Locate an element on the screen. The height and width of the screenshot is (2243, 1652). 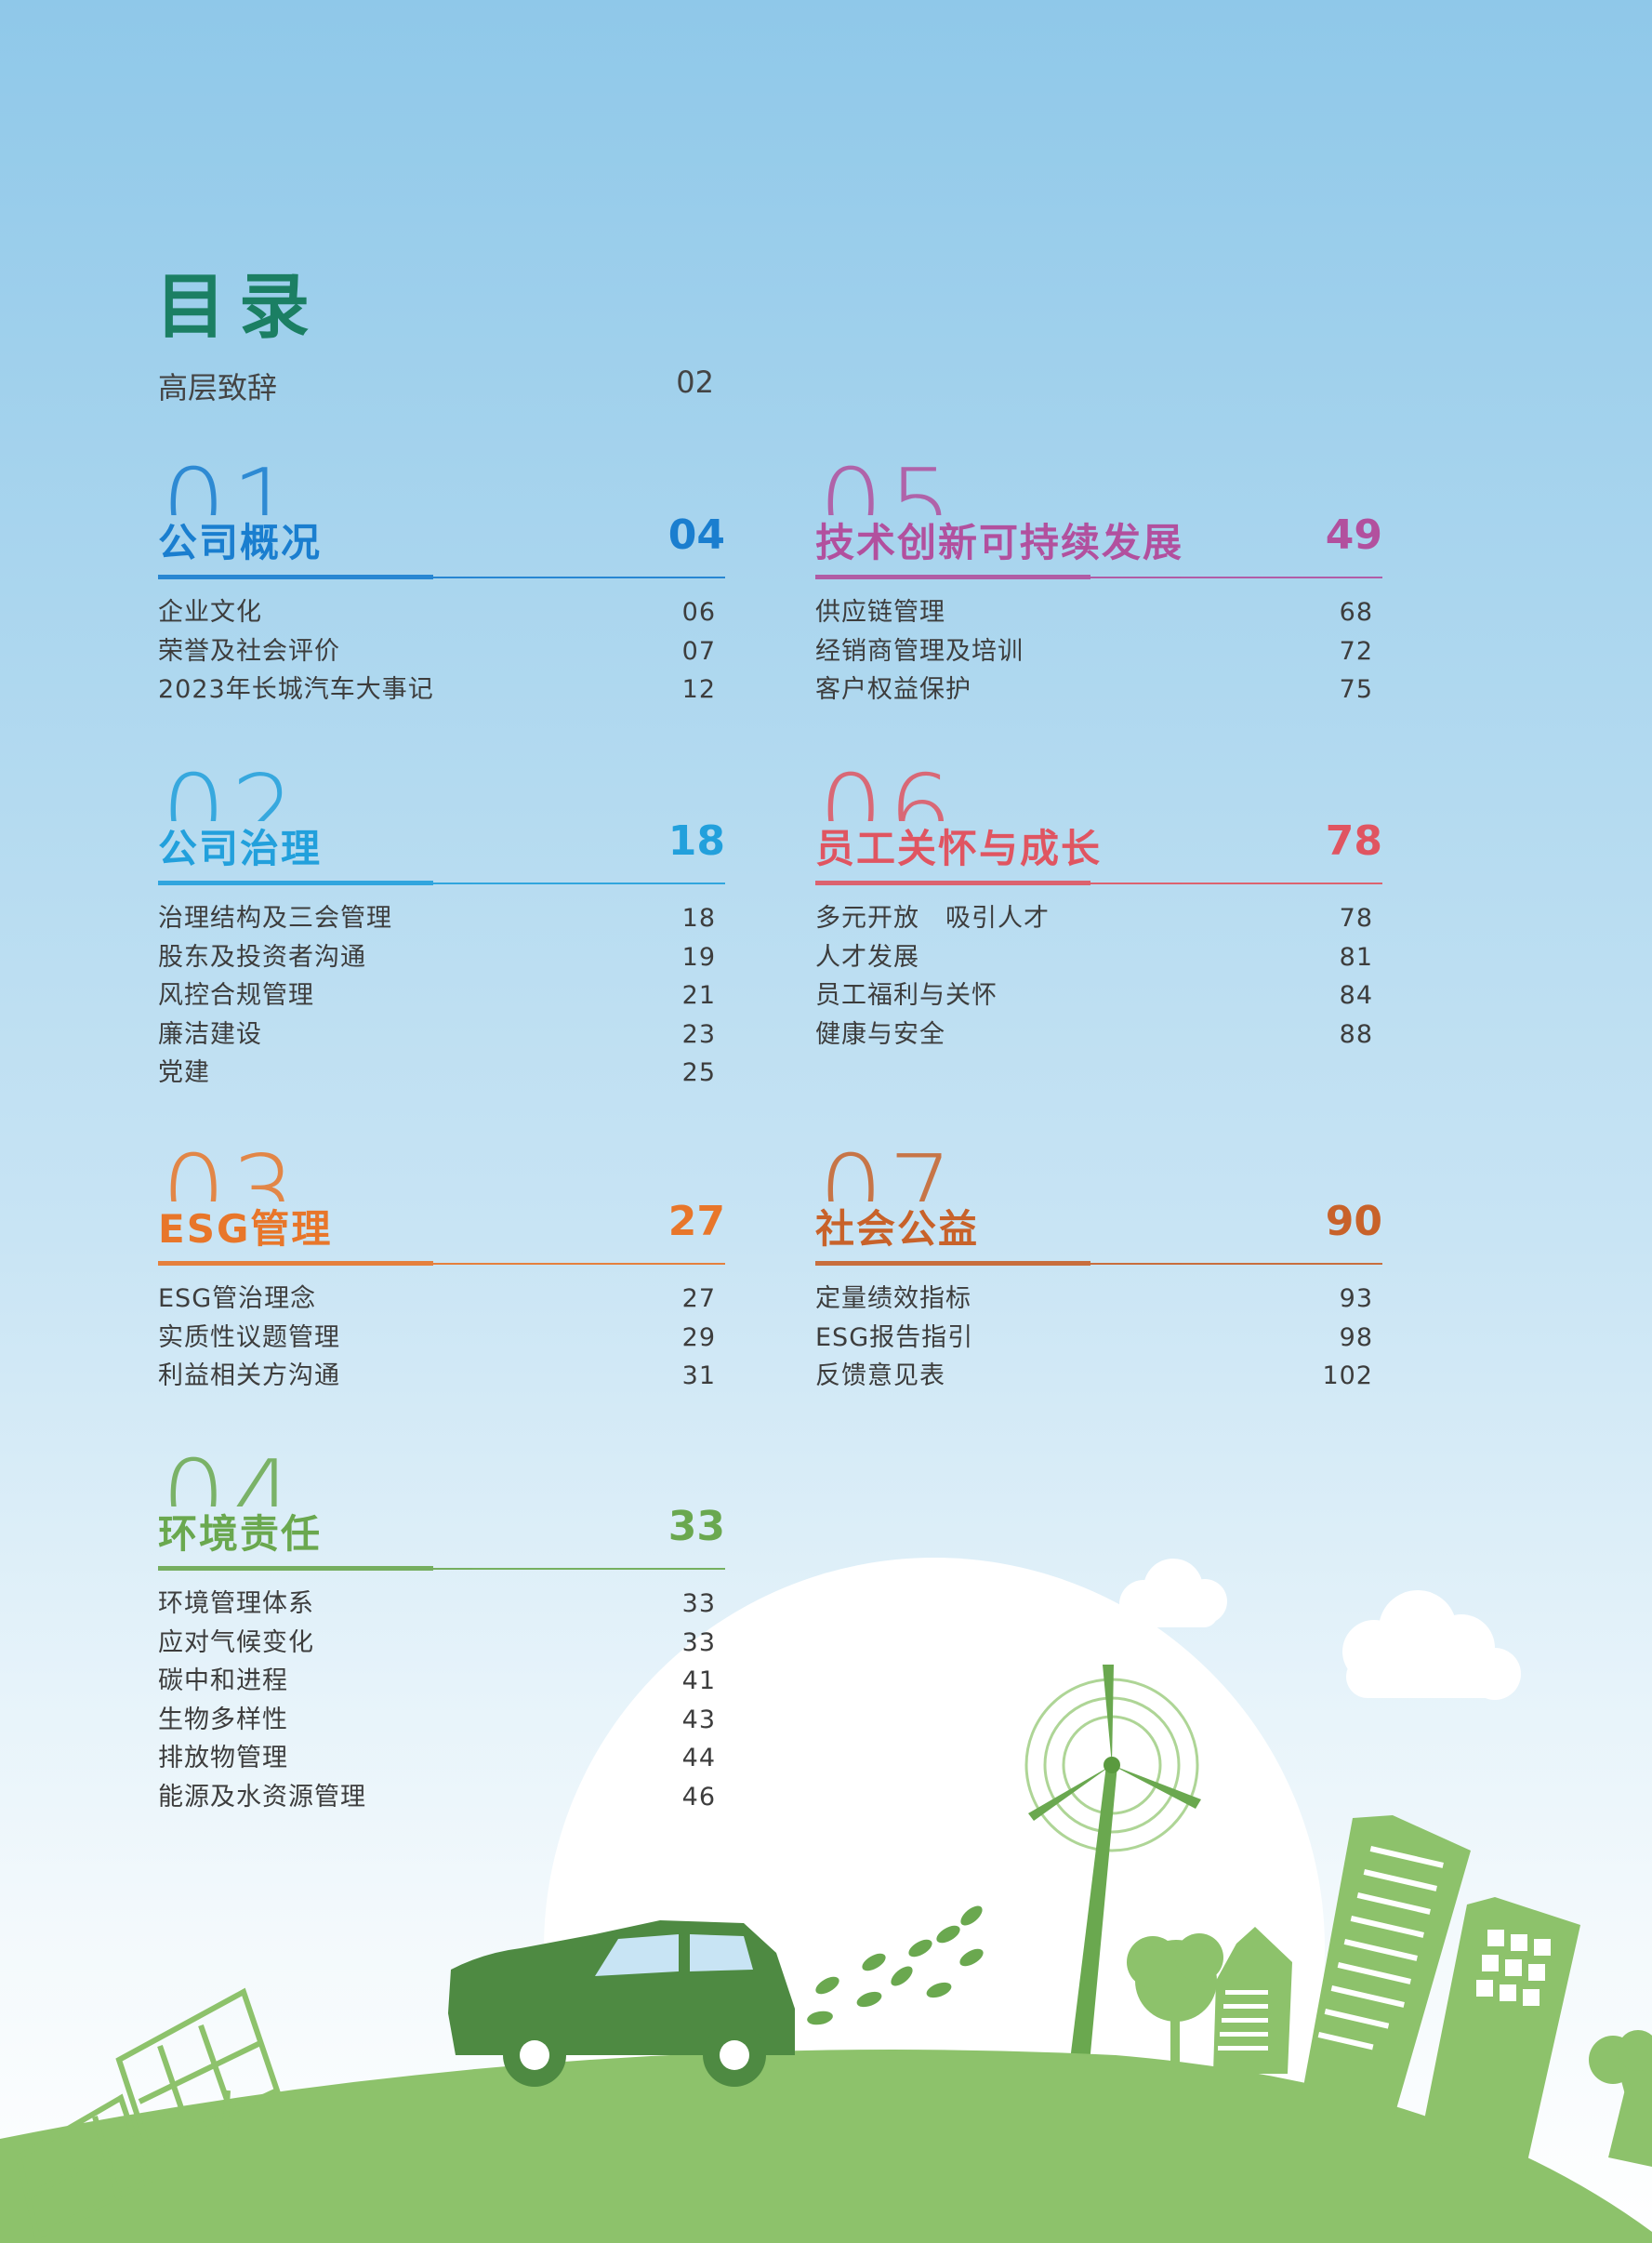
section-page: 27 is located at coordinates (696, 1221).